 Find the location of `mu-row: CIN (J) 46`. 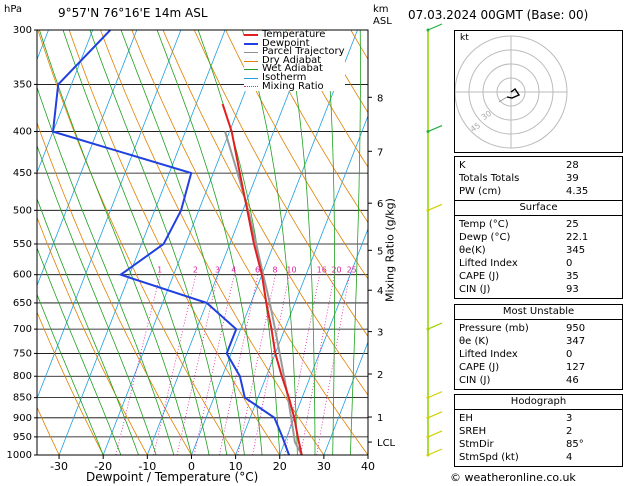

mu-row: CIN (J) 46 is located at coordinates (519, 380).